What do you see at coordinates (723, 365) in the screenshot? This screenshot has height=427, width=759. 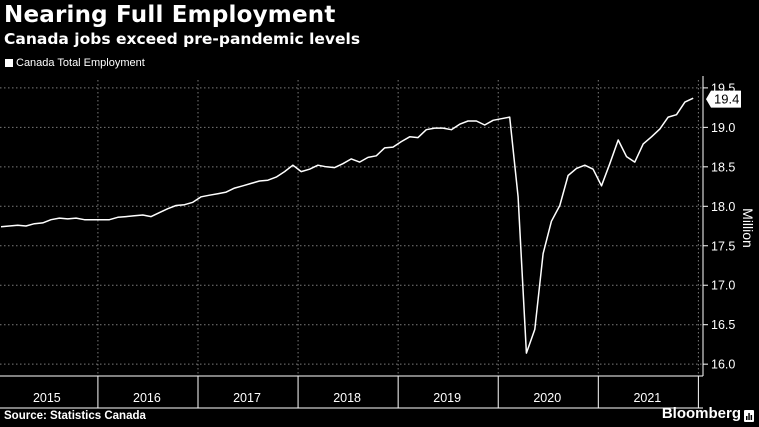 I see `y-tick-label: 16.0` at bounding box center [723, 365].